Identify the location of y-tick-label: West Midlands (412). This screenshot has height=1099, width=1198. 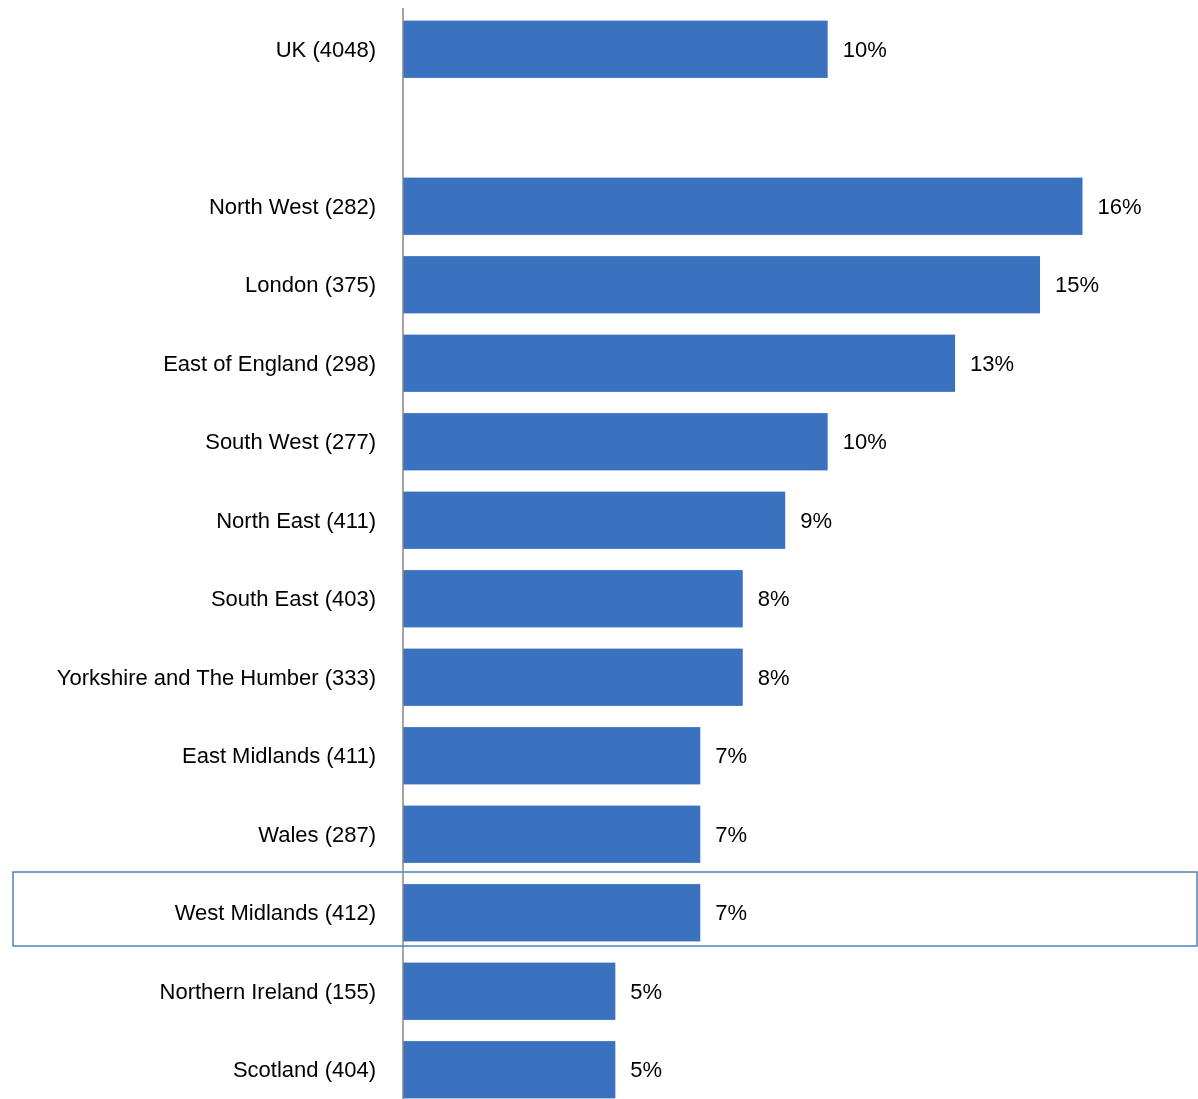
(275, 913).